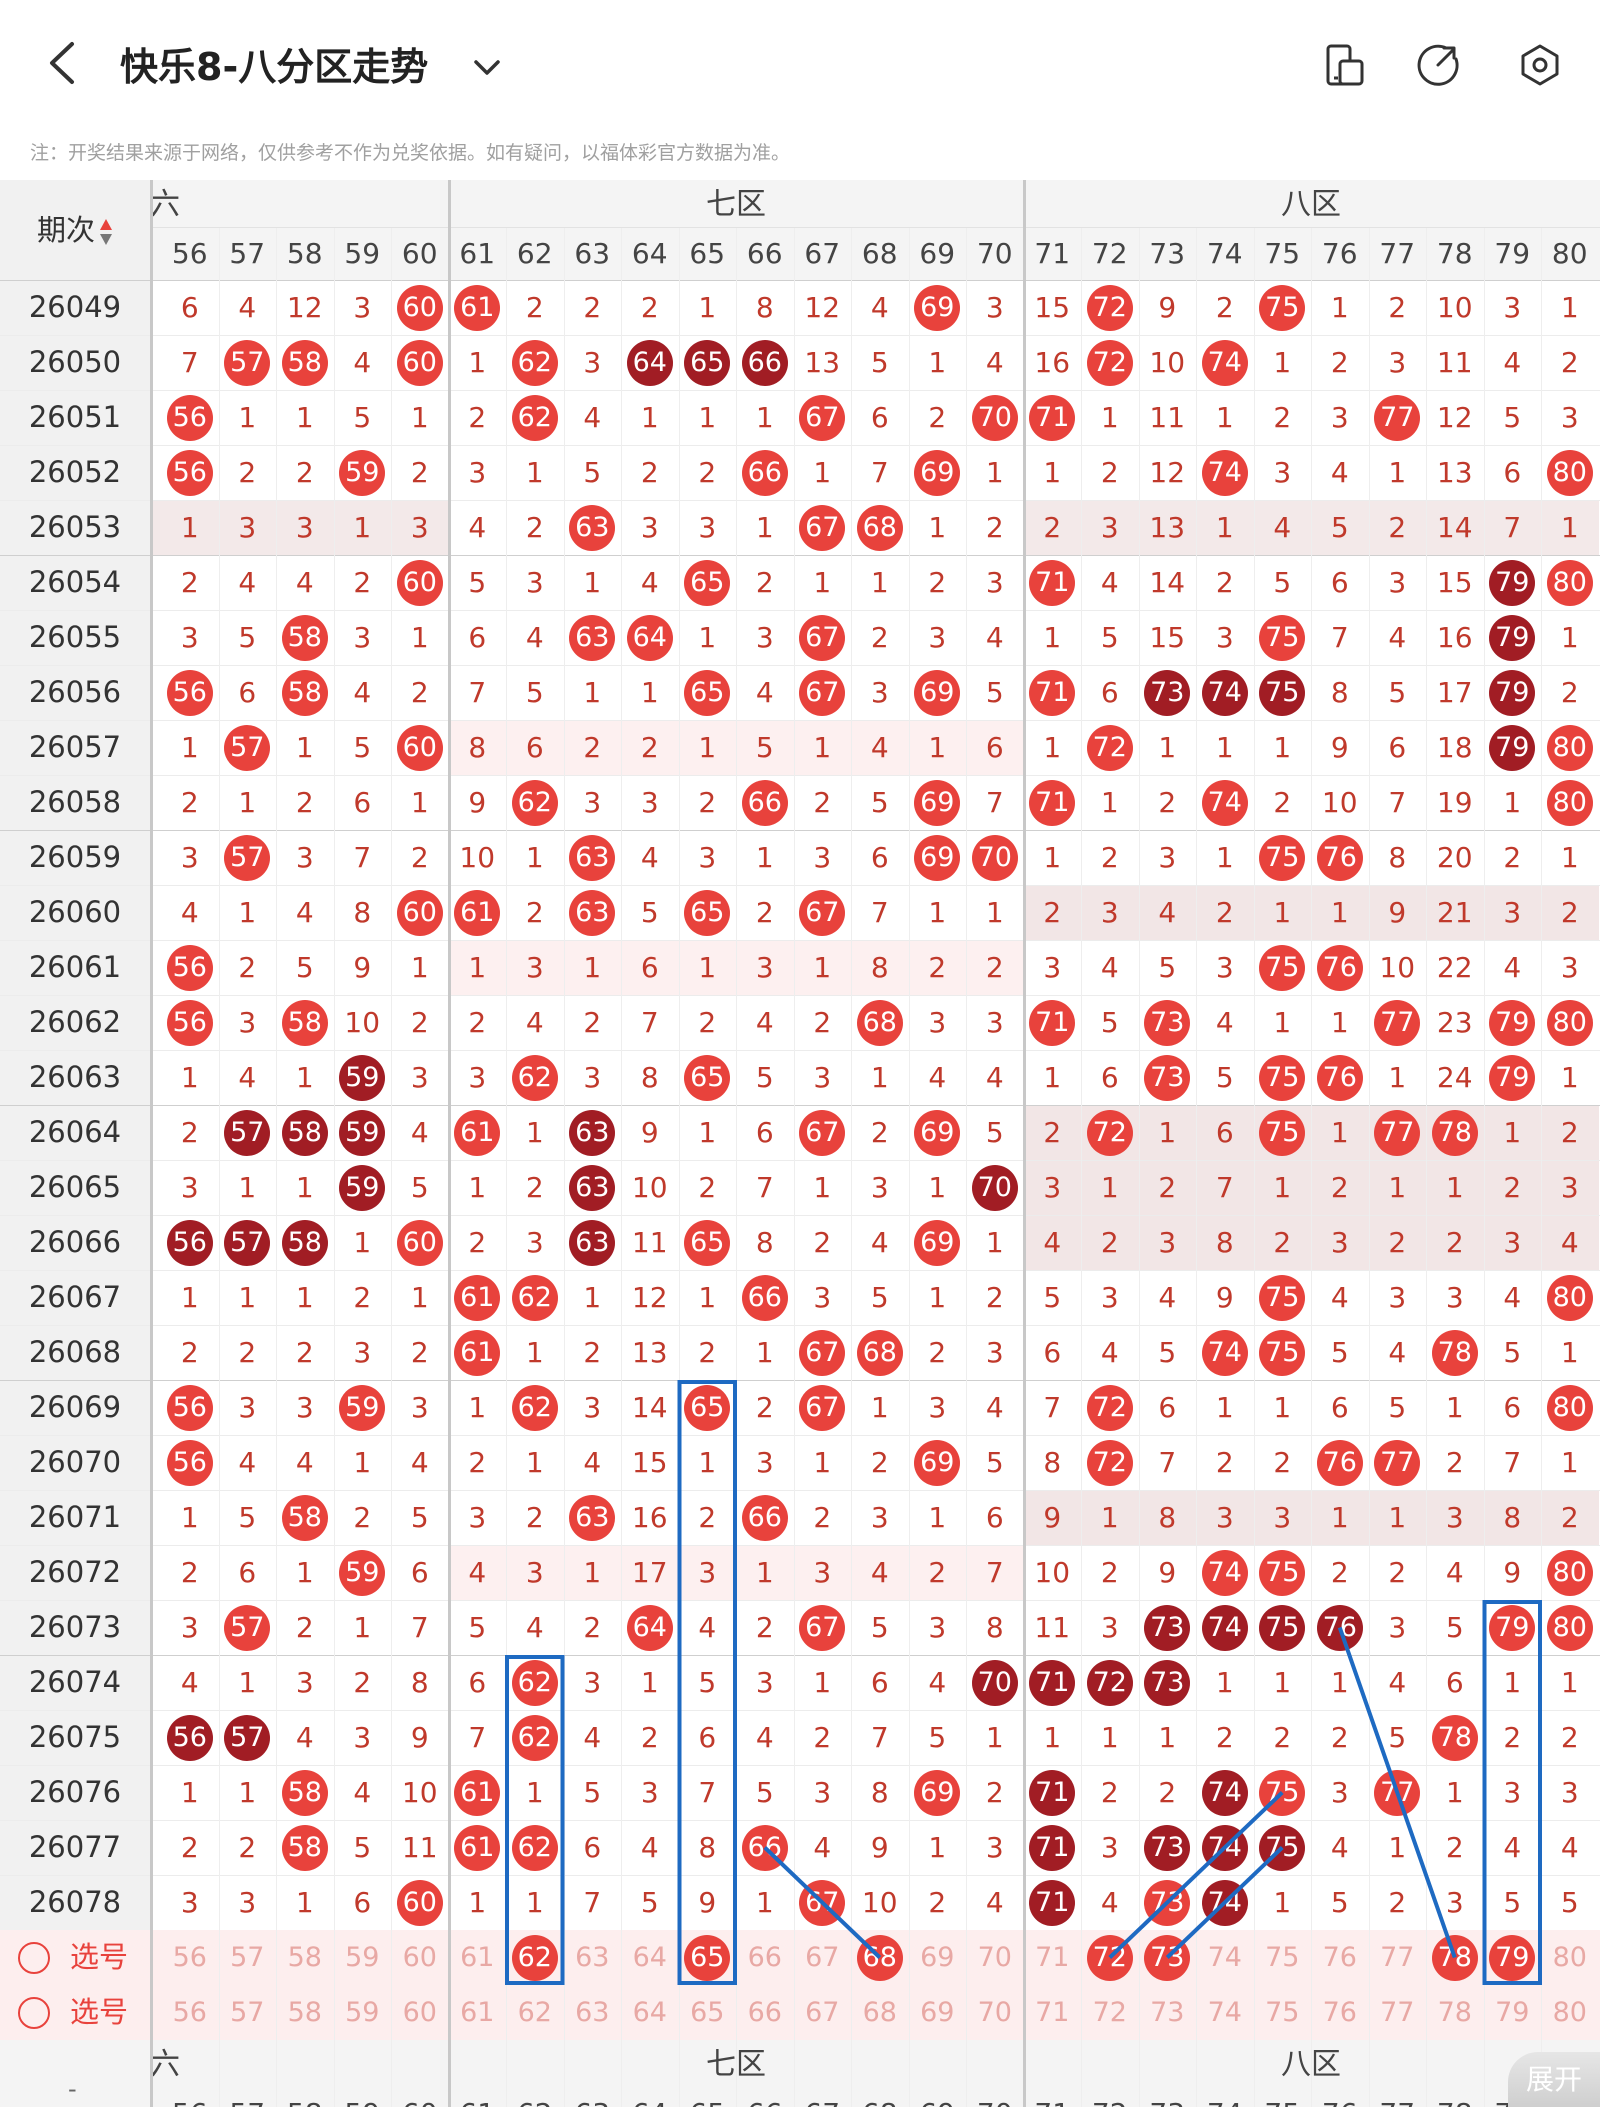  Describe the element at coordinates (1344, 65) in the screenshot. I see `device-layout-icon` at that location.